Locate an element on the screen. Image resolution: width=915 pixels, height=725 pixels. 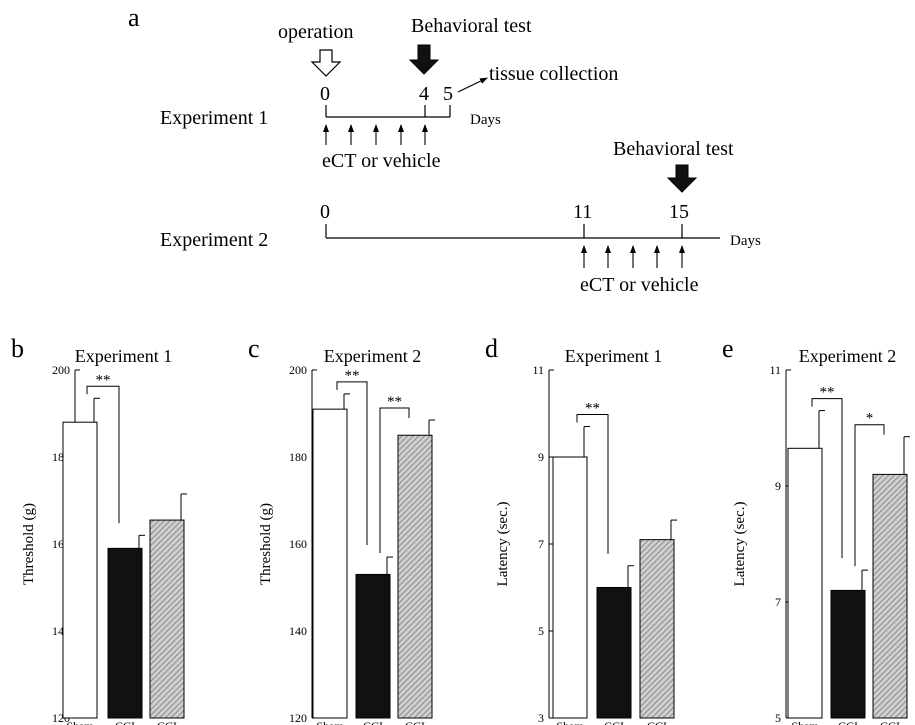
behavioral-test-label-1: Behavioral test is located at coordinates (471, 26).